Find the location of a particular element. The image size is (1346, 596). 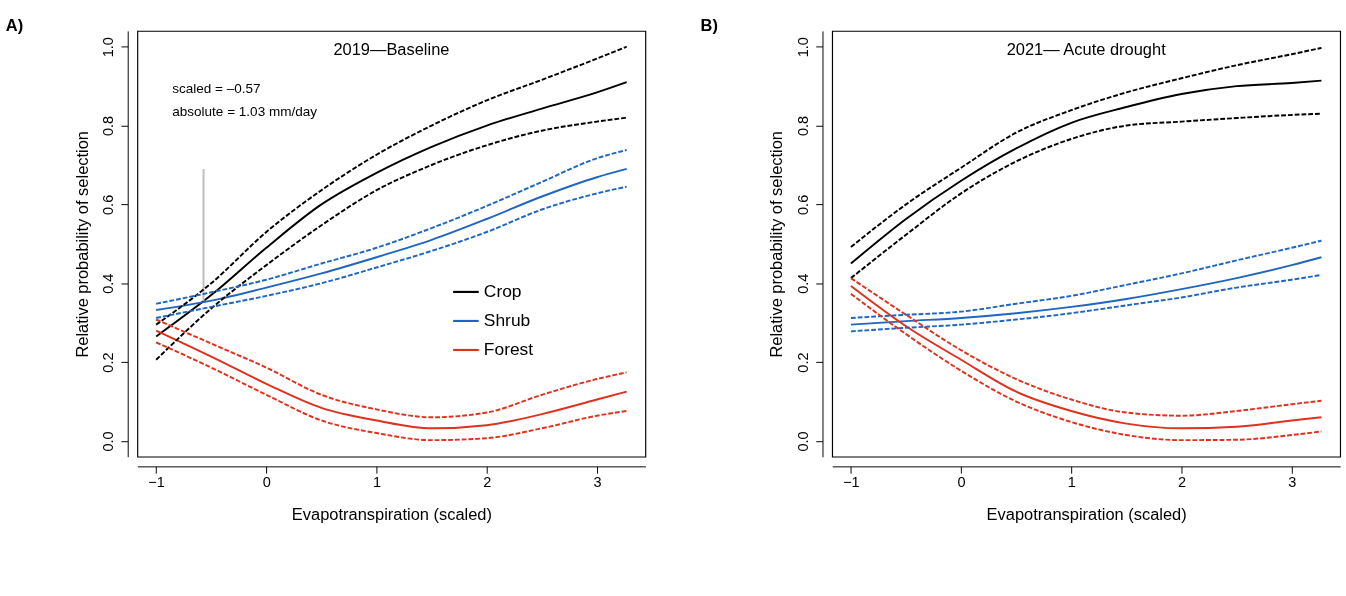

annotation: scaled = –0.57 is located at coordinates (216, 88).